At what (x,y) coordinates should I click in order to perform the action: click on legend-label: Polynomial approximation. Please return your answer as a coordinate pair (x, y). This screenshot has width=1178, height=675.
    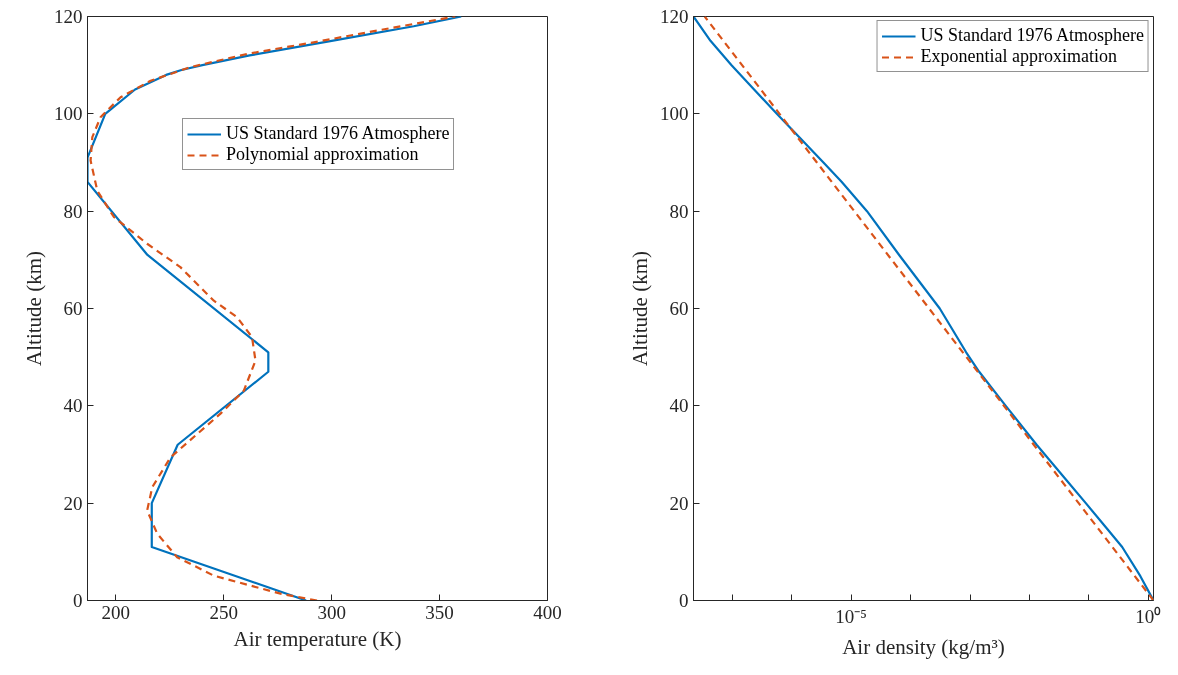
    Looking at the image, I should click on (322, 154).